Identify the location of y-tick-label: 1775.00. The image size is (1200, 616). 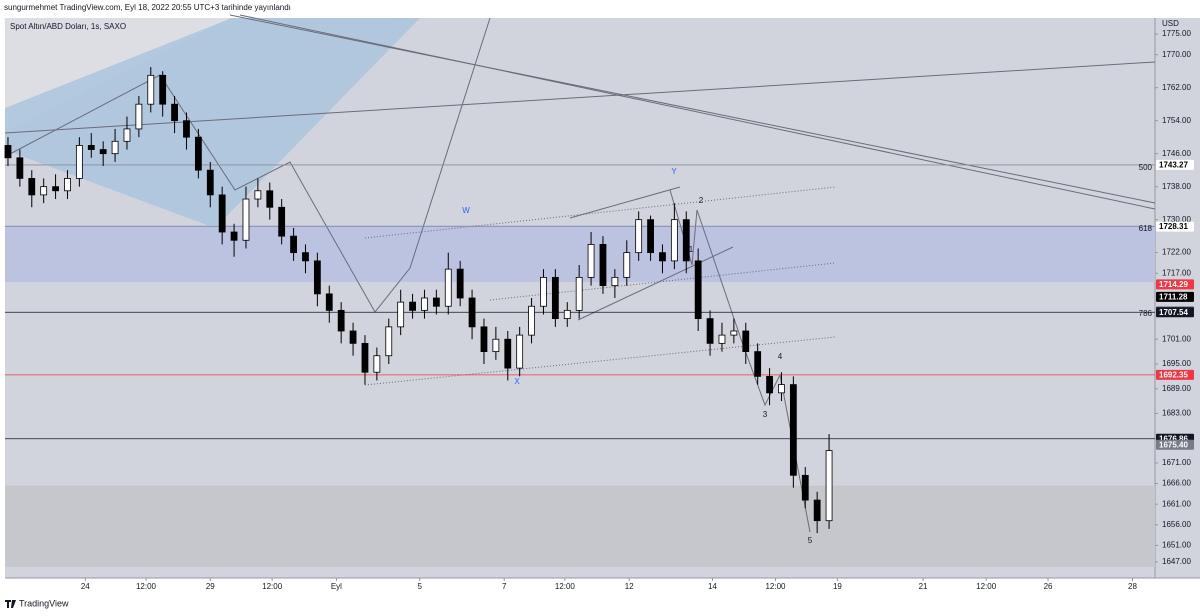
(1176, 33).